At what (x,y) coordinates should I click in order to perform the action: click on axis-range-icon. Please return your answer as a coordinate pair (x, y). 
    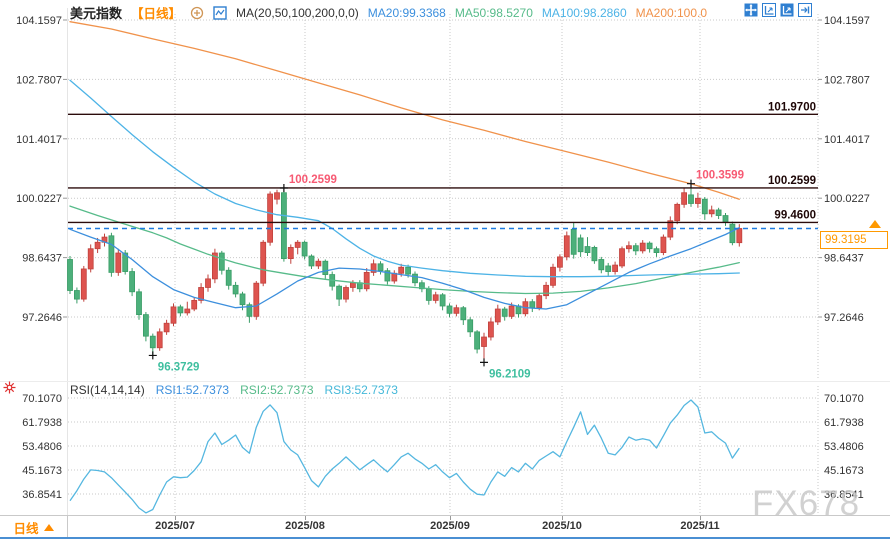
    Looking at the image, I should click on (769, 10).